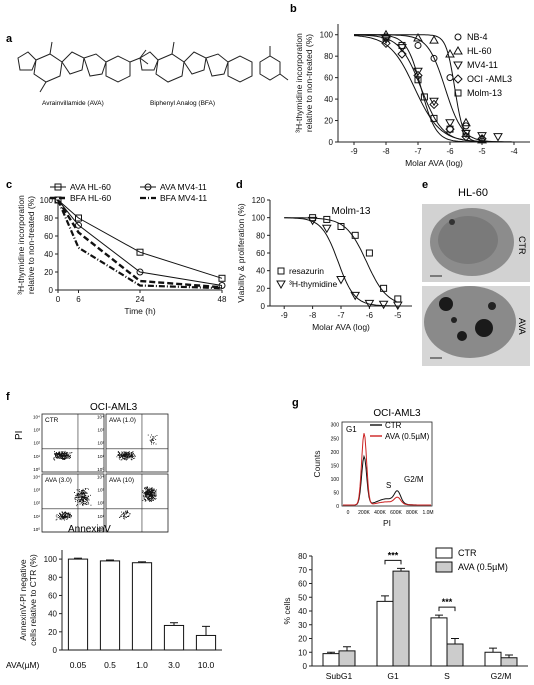  Describe the element at coordinates (33, 600) in the screenshot. I see `f-y-axis-label-2: cells relative to CTR (%)` at that location.